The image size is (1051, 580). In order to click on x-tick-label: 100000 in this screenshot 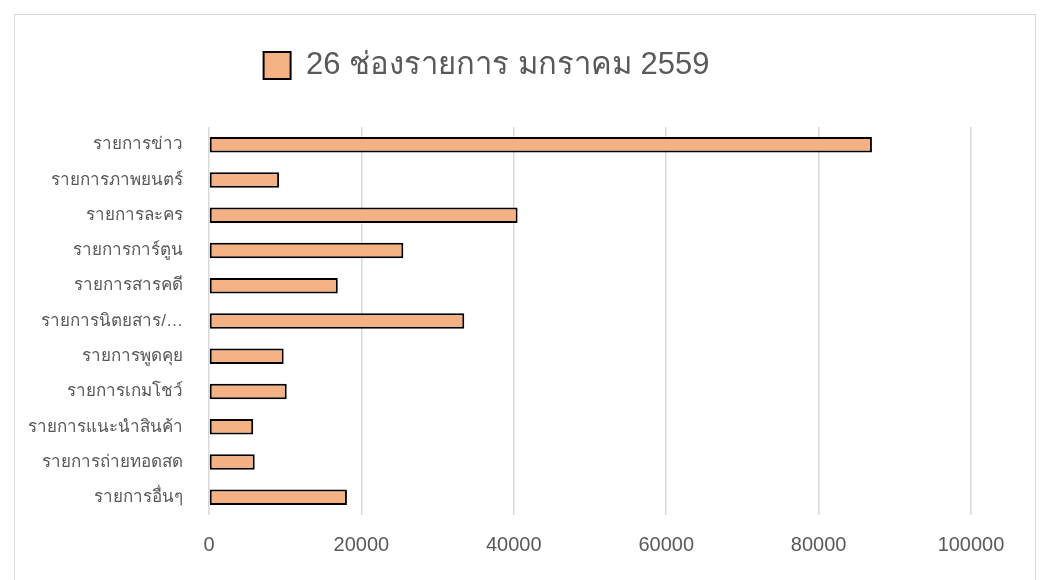, I will do `click(971, 543)`.